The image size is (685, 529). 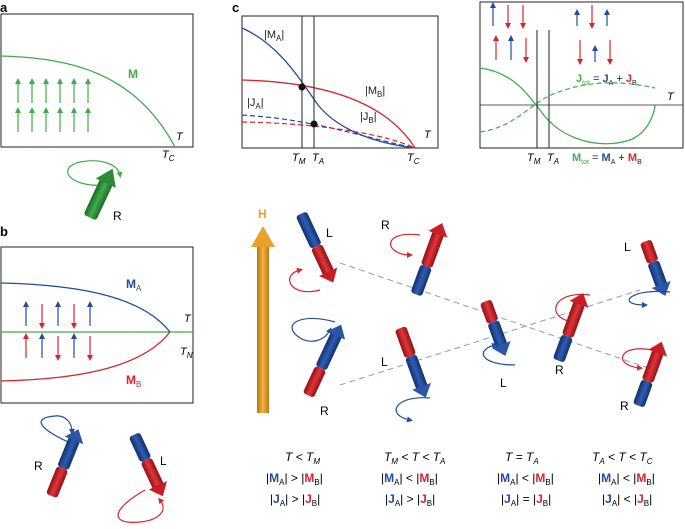 I want to click on c-left-ma-curve, so click(x=328, y=88).